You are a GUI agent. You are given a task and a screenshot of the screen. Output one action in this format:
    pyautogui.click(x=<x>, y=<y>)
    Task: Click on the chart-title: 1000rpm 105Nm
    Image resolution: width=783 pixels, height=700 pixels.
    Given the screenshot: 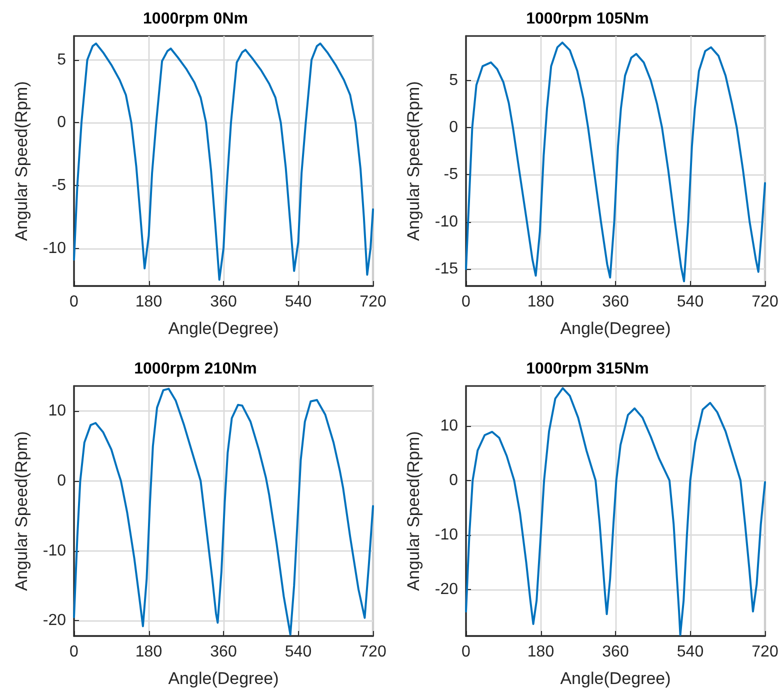 What is the action you would take?
    pyautogui.click(x=587, y=19)
    